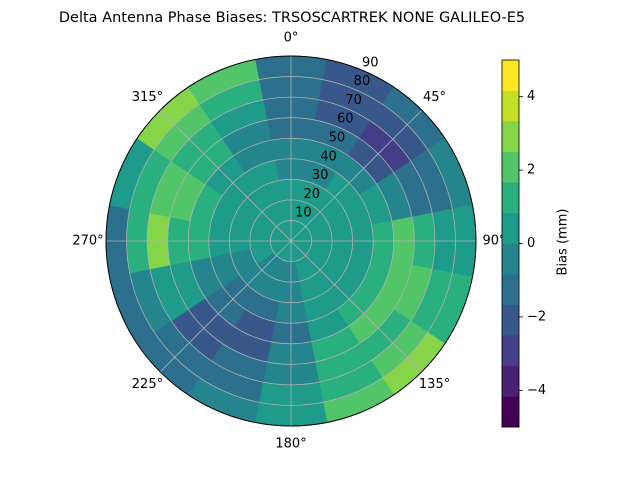 The width and height of the screenshot is (640, 480). What do you see at coordinates (353, 100) in the screenshot?
I see `r-tick-label: 70` at bounding box center [353, 100].